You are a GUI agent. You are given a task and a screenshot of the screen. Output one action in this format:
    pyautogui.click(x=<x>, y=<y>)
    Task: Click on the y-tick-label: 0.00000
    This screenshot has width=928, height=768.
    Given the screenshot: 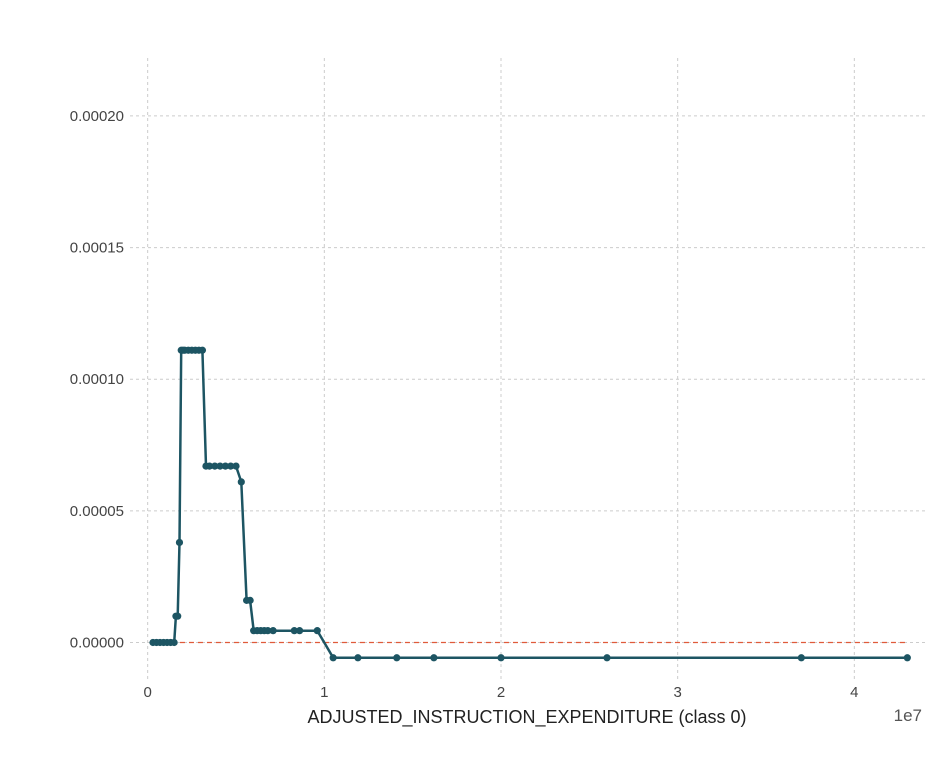 What is the action you would take?
    pyautogui.click(x=97, y=643)
    